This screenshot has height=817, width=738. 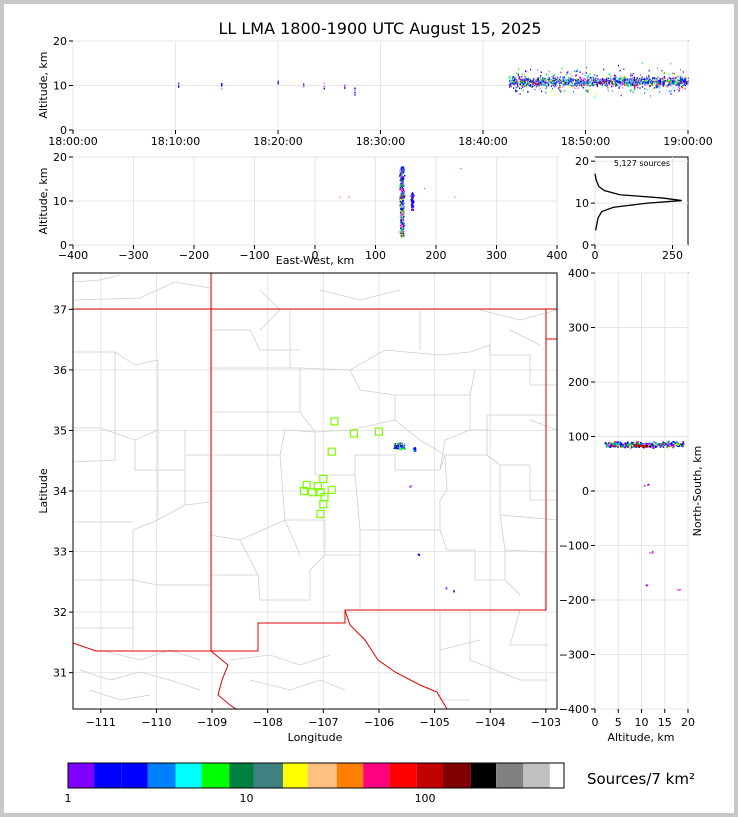 I want to click on north-south-ticks: 0 5 10 15 20 −400 −300 −200 −100 0 100 200 300 400, so click(x=627, y=498).